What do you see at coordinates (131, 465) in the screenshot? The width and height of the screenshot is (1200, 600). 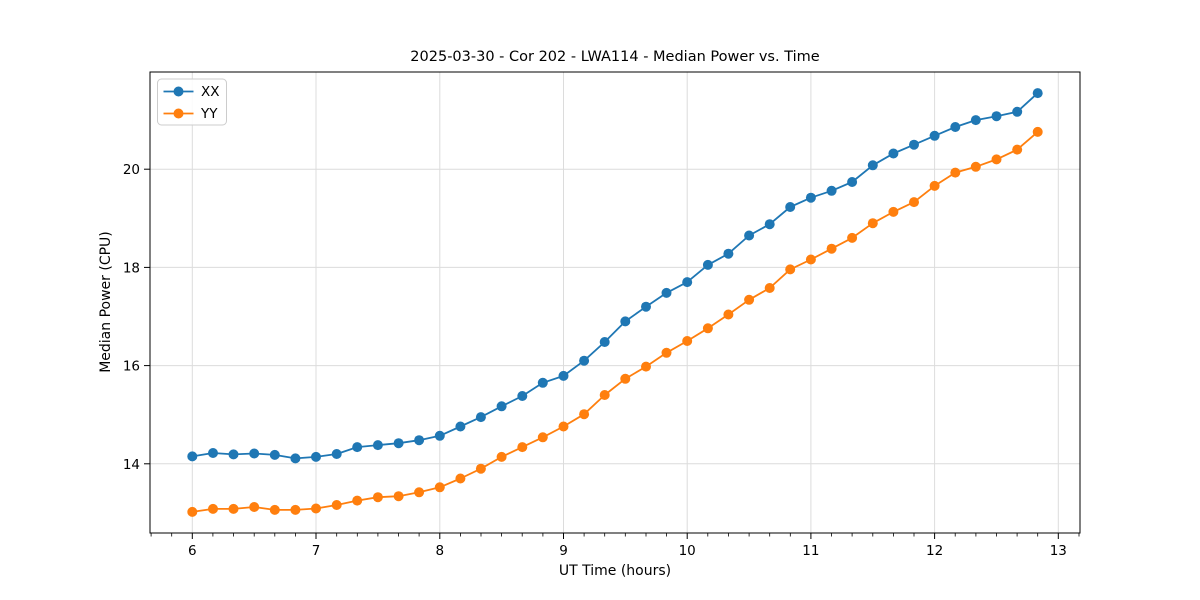 I see `y-tick-label: 14` at bounding box center [131, 465].